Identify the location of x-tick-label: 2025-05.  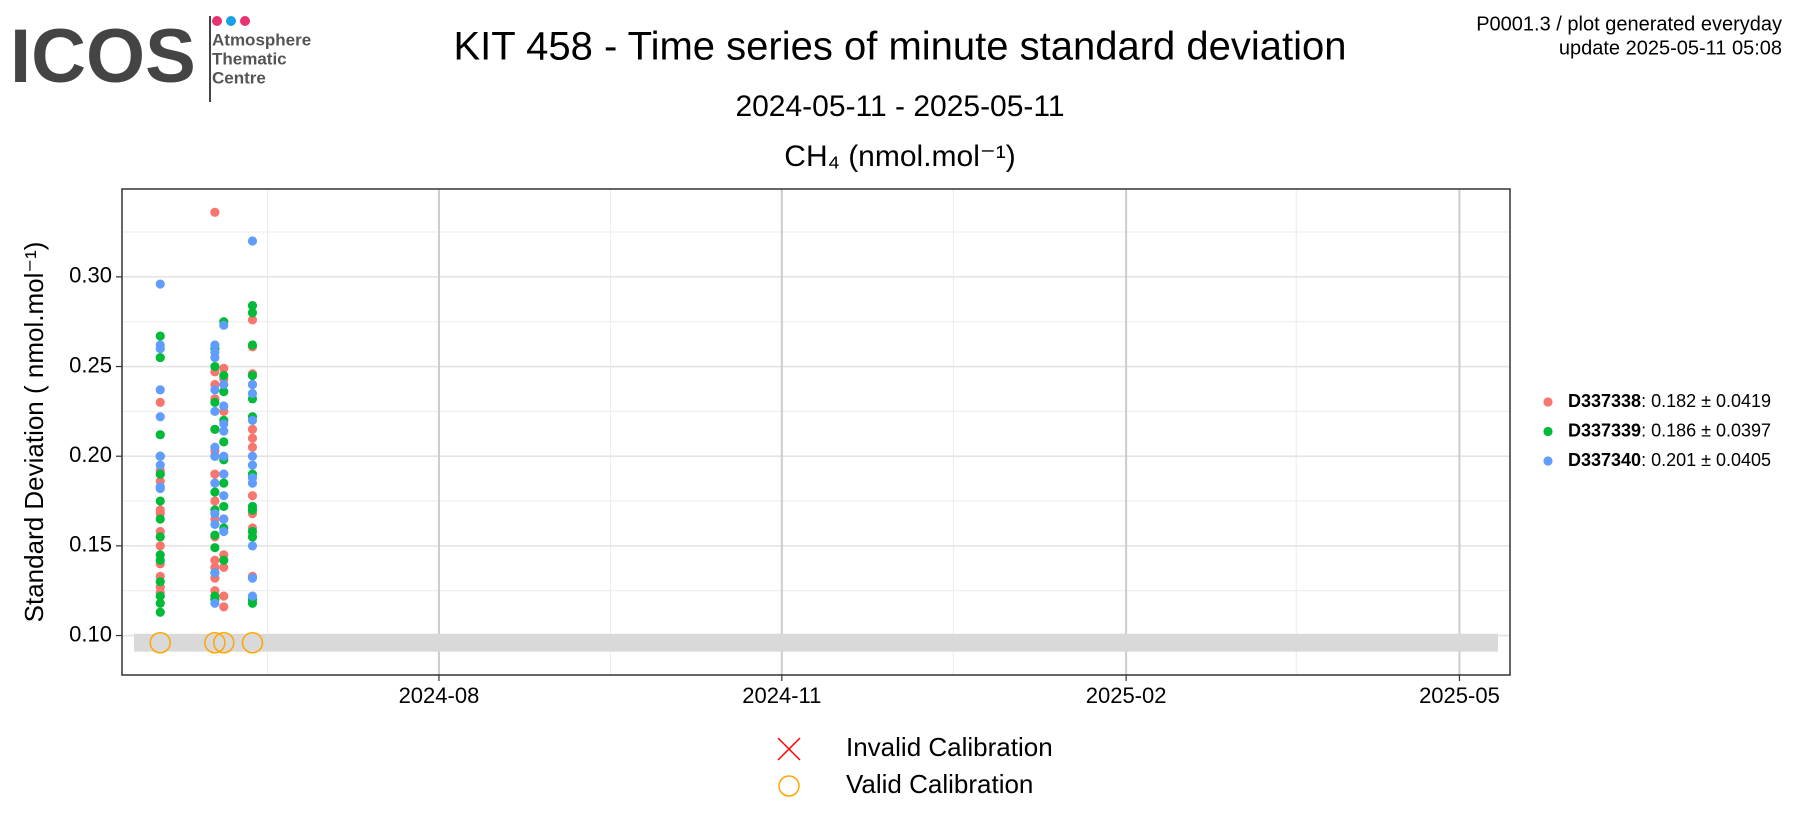
(1459, 695).